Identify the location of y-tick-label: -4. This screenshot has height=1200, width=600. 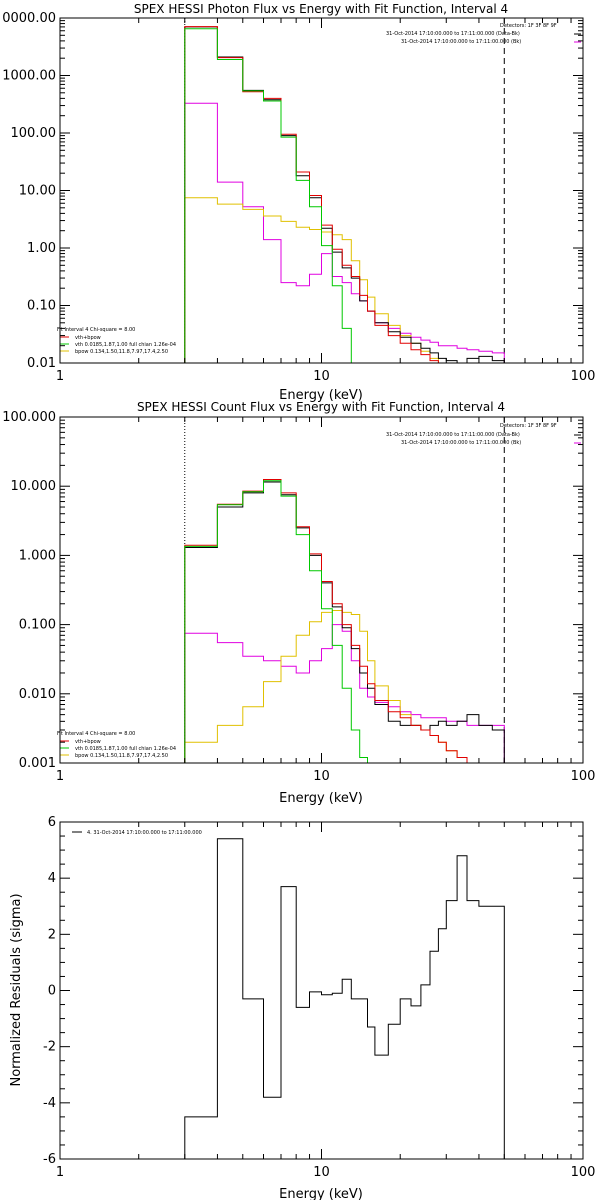
(49, 1103).